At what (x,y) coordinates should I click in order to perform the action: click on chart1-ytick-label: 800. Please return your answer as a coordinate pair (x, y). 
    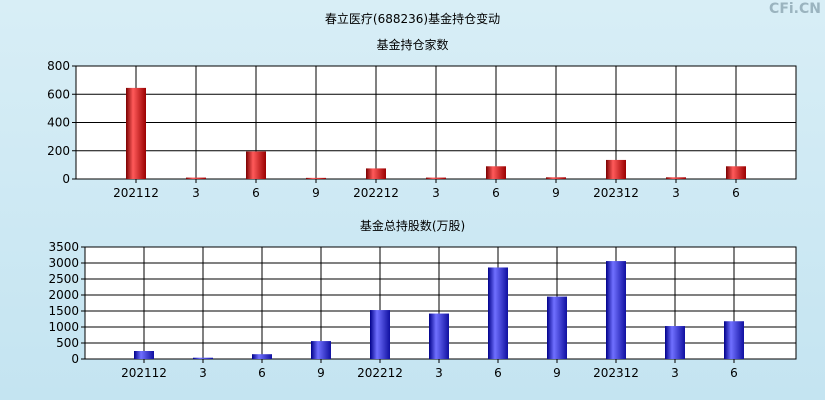
    Looking at the image, I should click on (58, 66).